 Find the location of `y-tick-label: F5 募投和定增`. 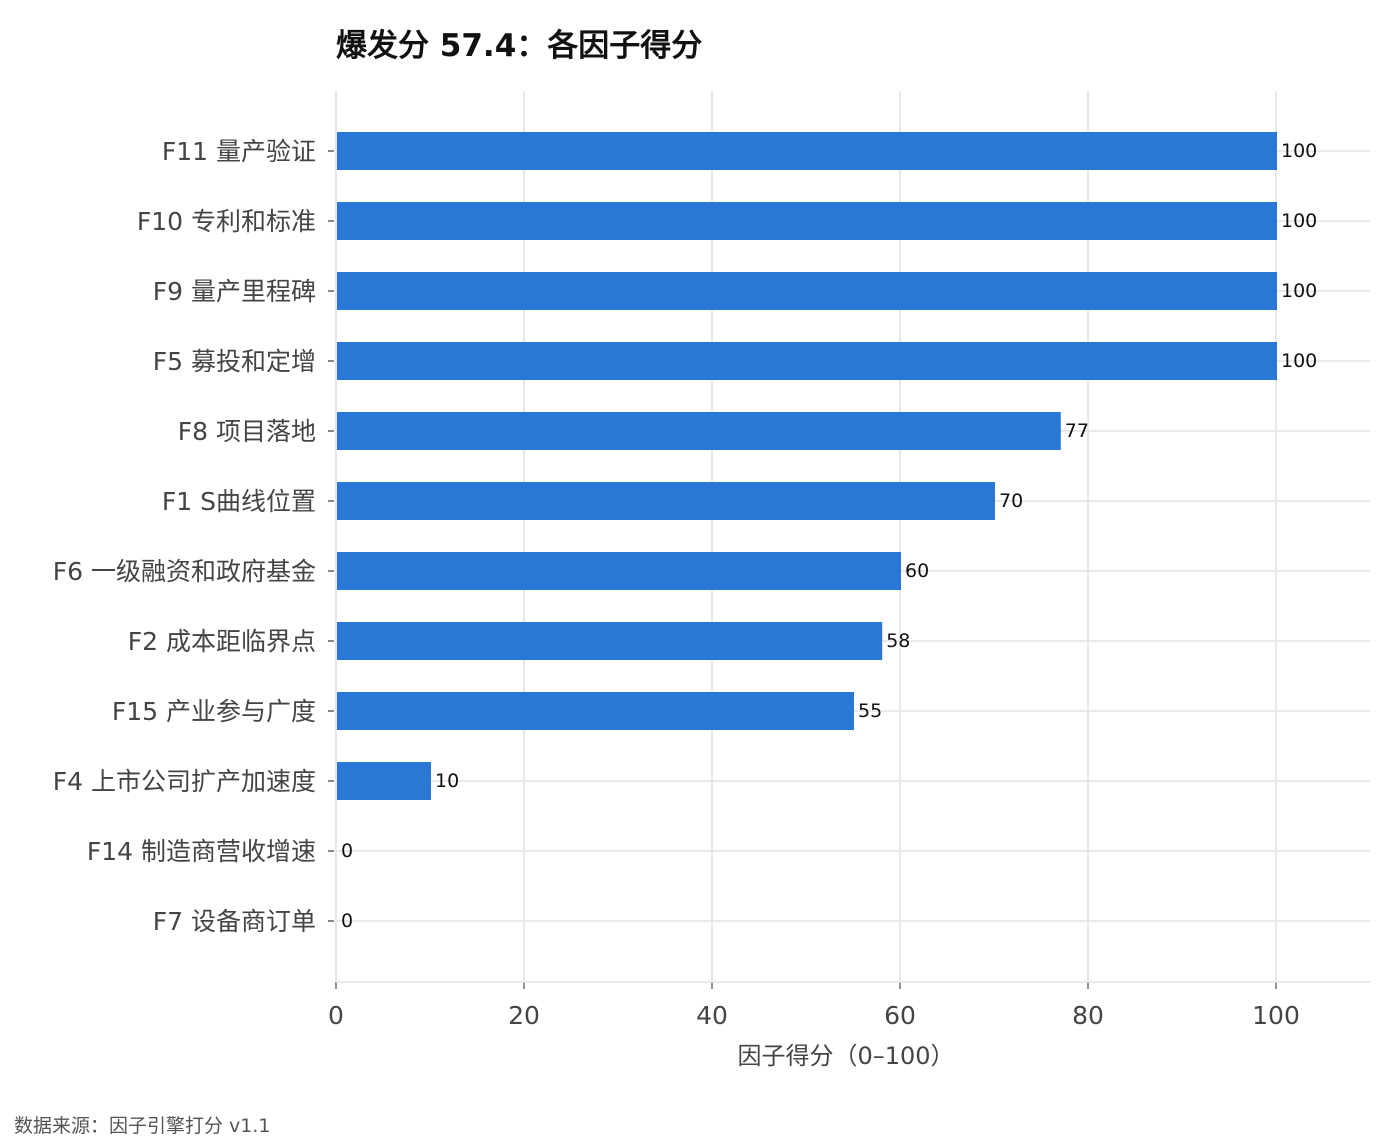

y-tick-label: F5 募投和定增 is located at coordinates (234, 361).